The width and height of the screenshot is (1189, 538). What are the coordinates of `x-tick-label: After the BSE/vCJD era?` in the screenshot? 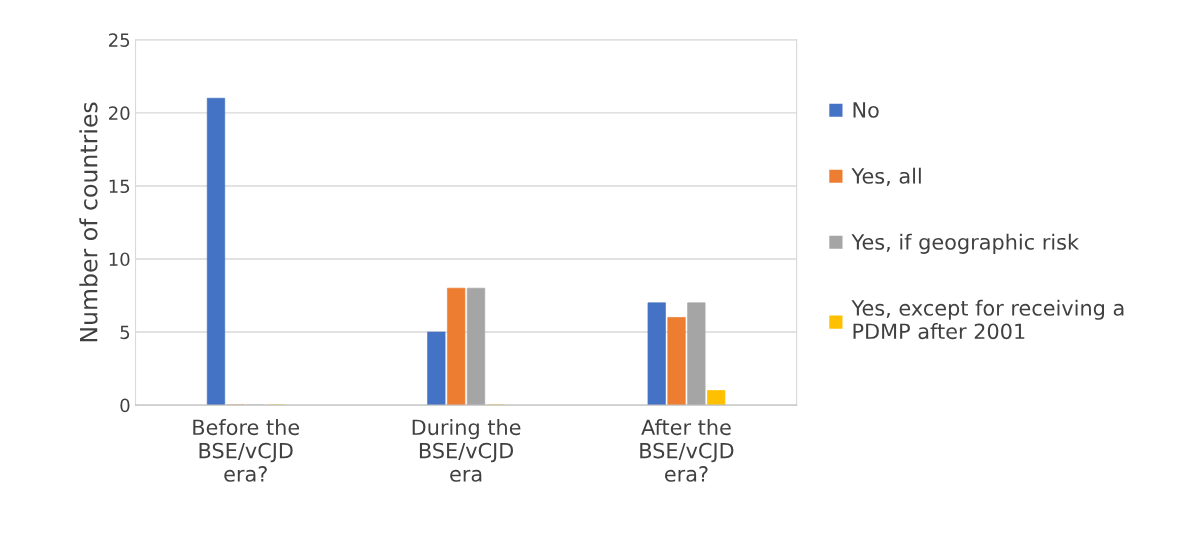 It's located at (687, 450).